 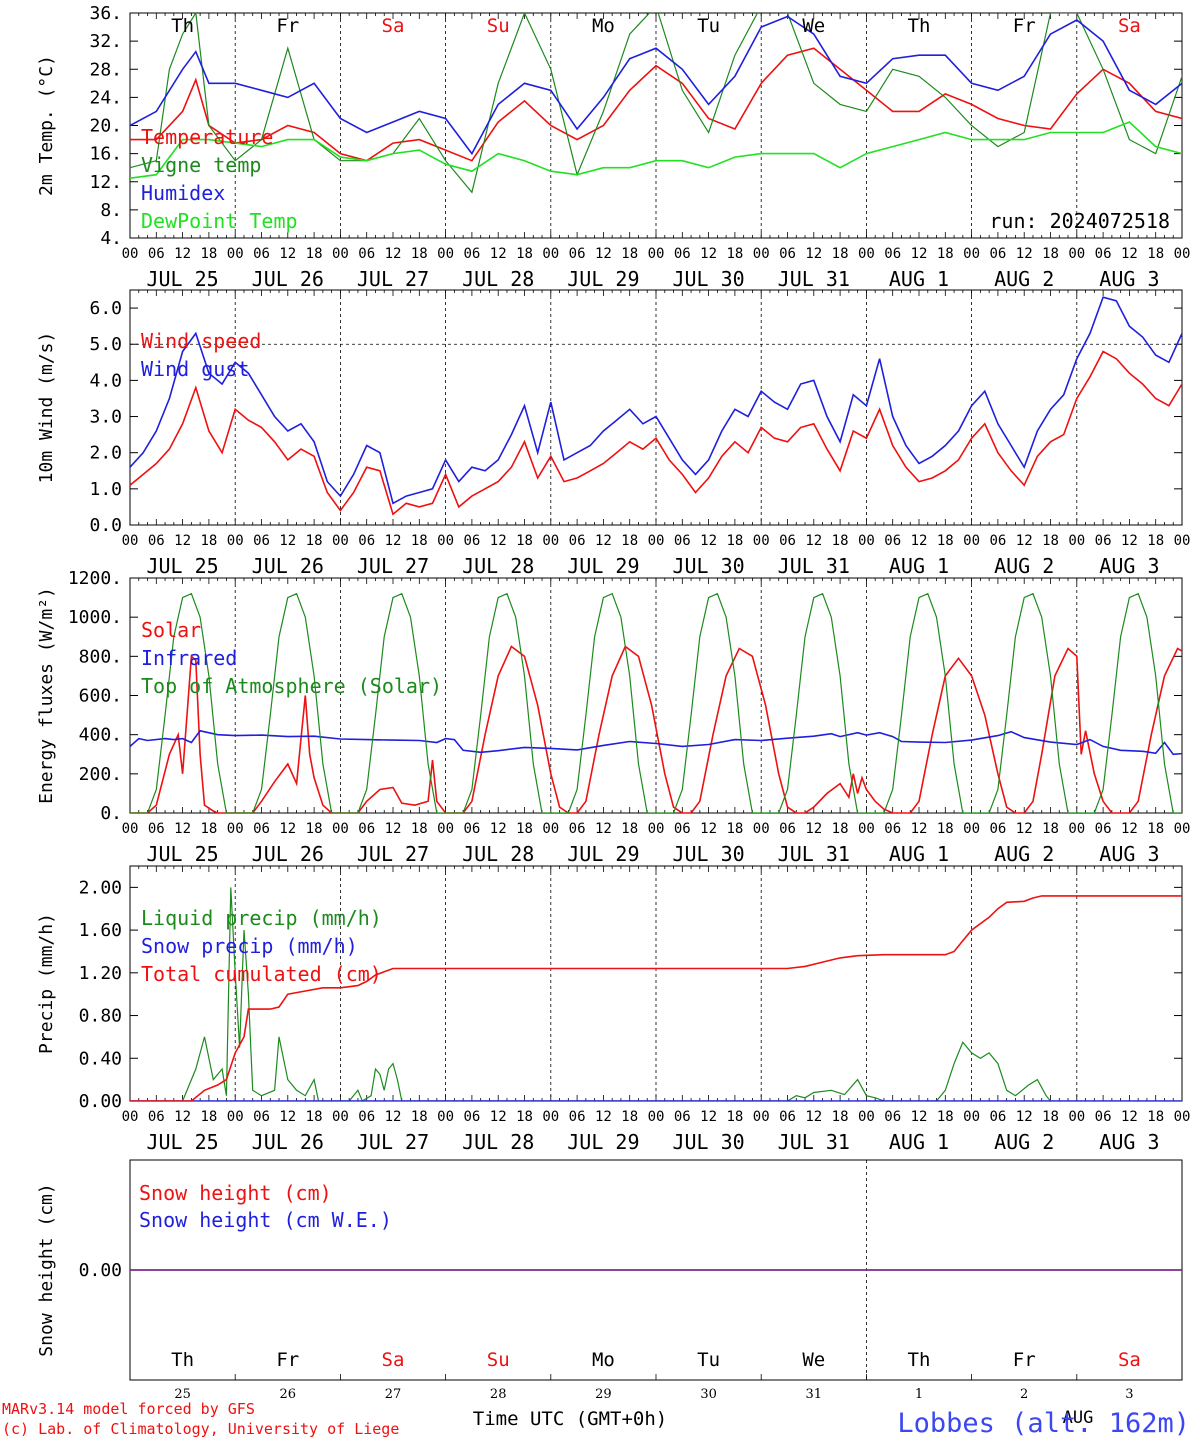 What do you see at coordinates (1129, 1142) in the screenshot?
I see `date-label: AUG 3` at bounding box center [1129, 1142].